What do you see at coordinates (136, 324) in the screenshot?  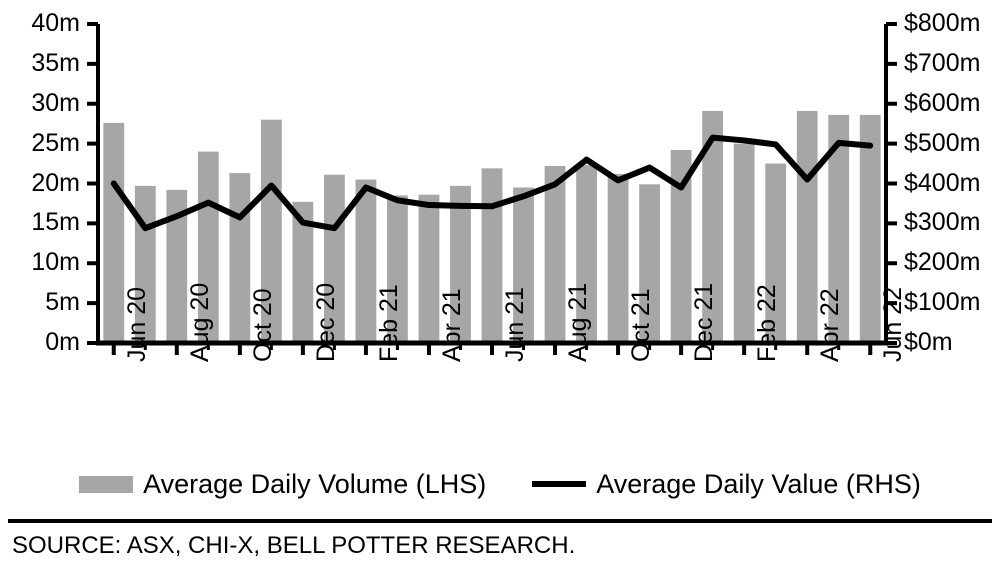 I see `x-axis-tick-label: Jun 20` at bounding box center [136, 324].